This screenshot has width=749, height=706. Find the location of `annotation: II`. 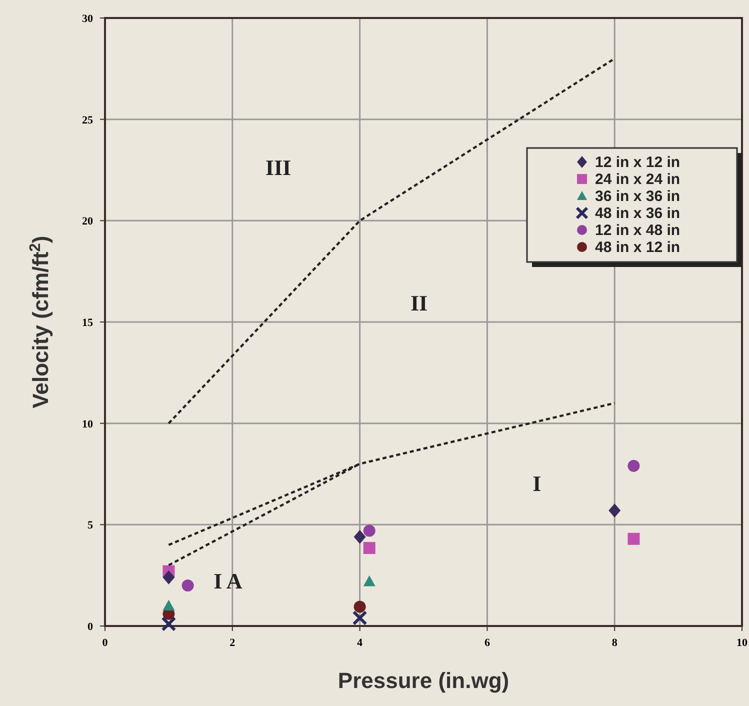

annotation: II is located at coordinates (419, 303).